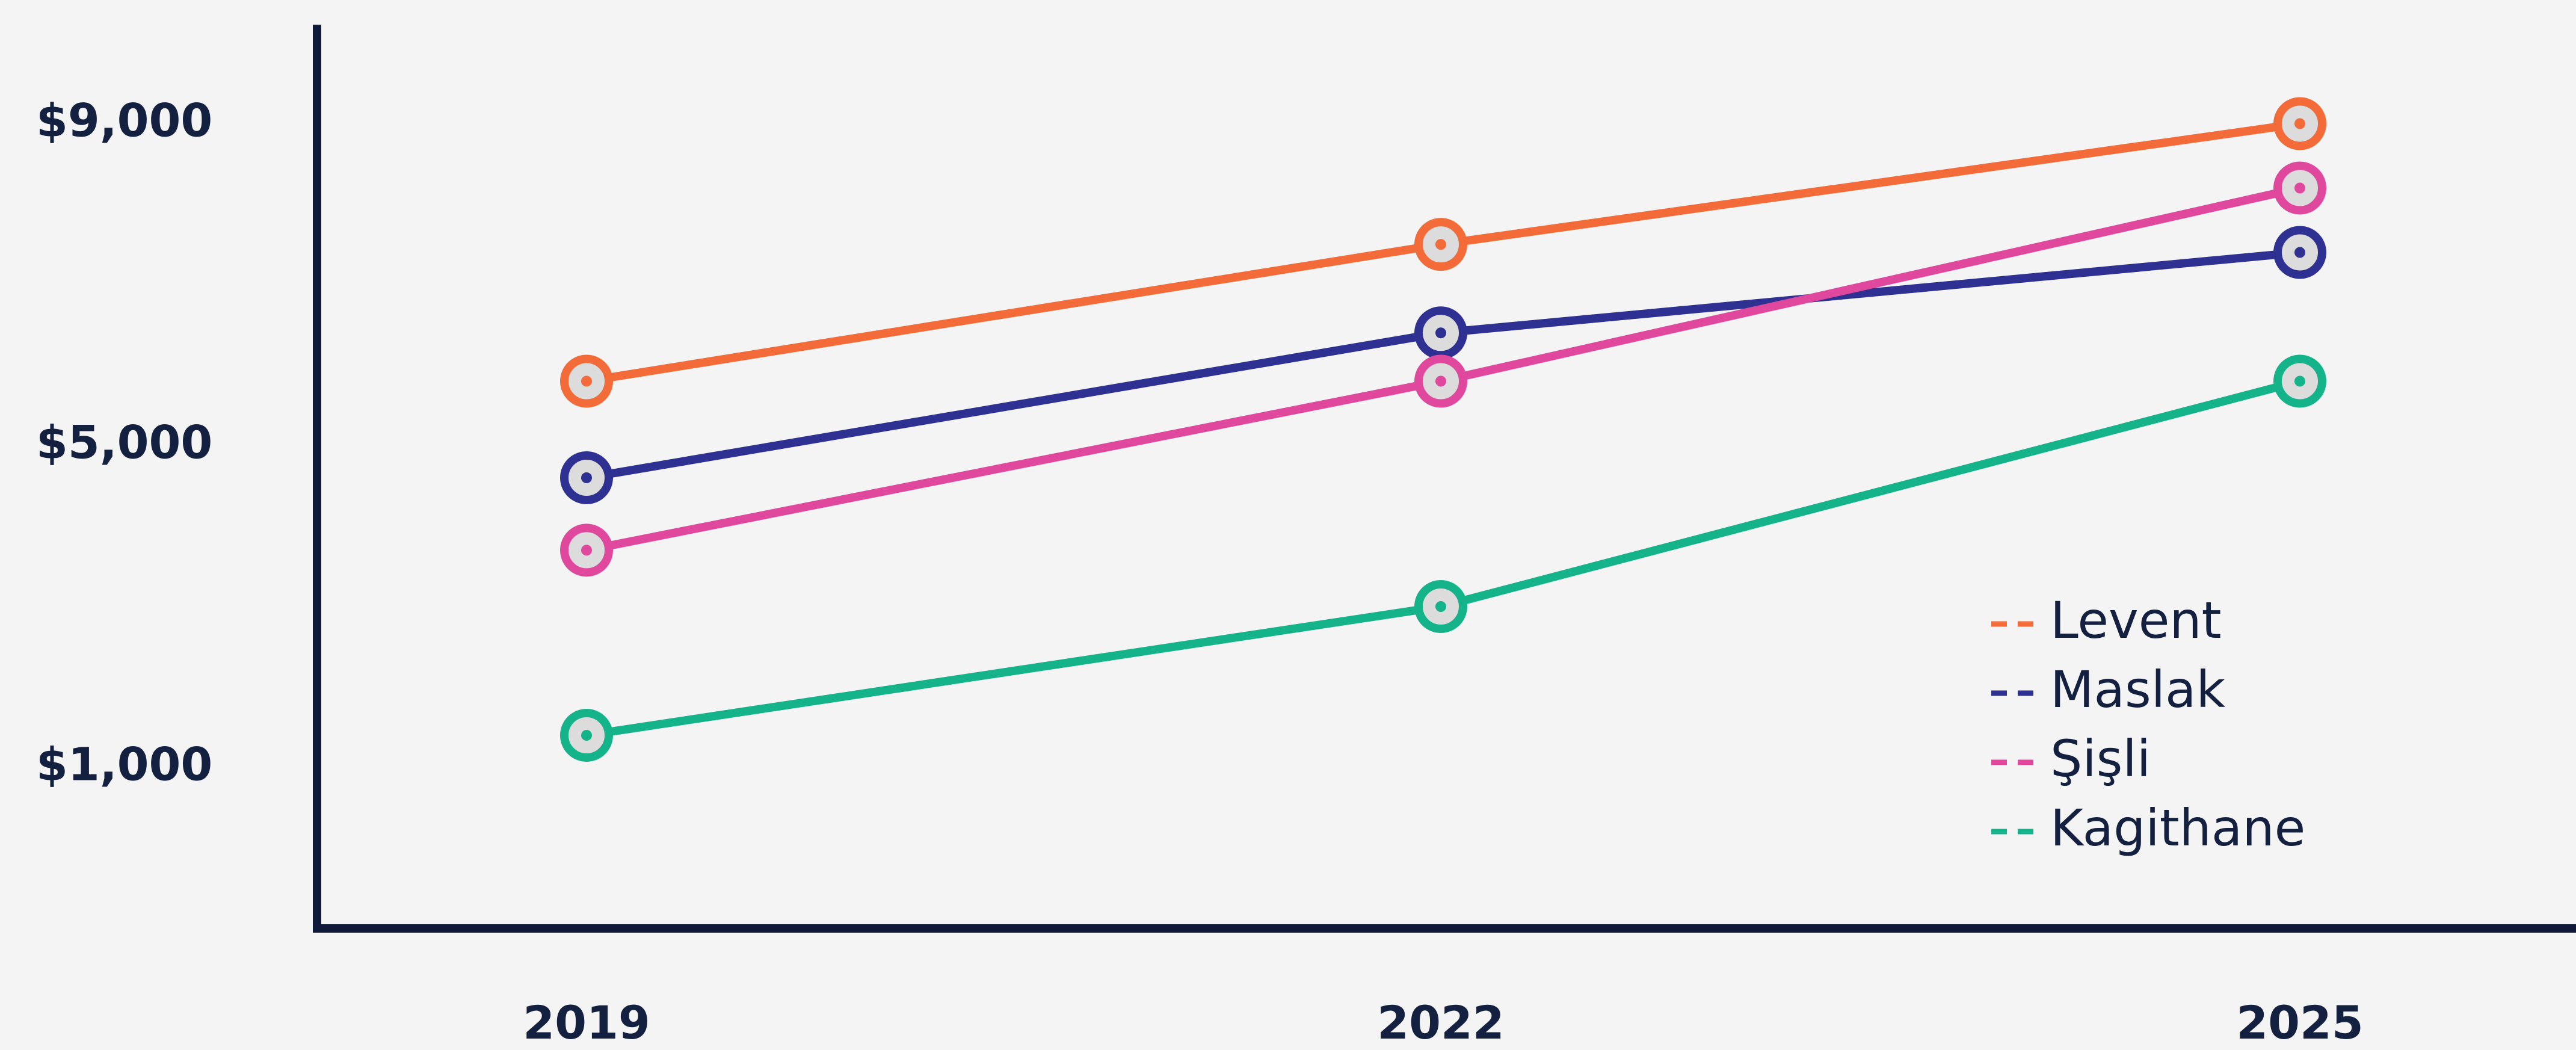 The image size is (2576, 1050). I want to click on legend-label: Şişli, so click(2100, 759).